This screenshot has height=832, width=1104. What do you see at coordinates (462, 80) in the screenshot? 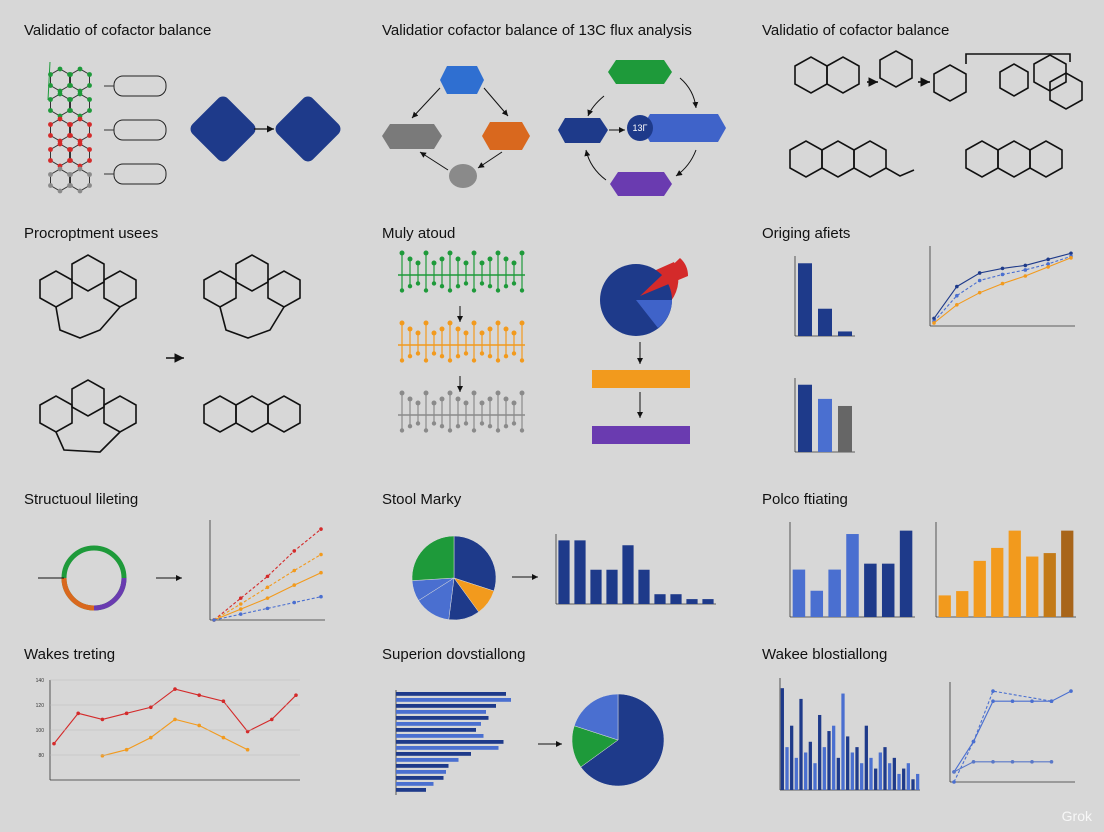
I see `node-blue-top` at bounding box center [462, 80].